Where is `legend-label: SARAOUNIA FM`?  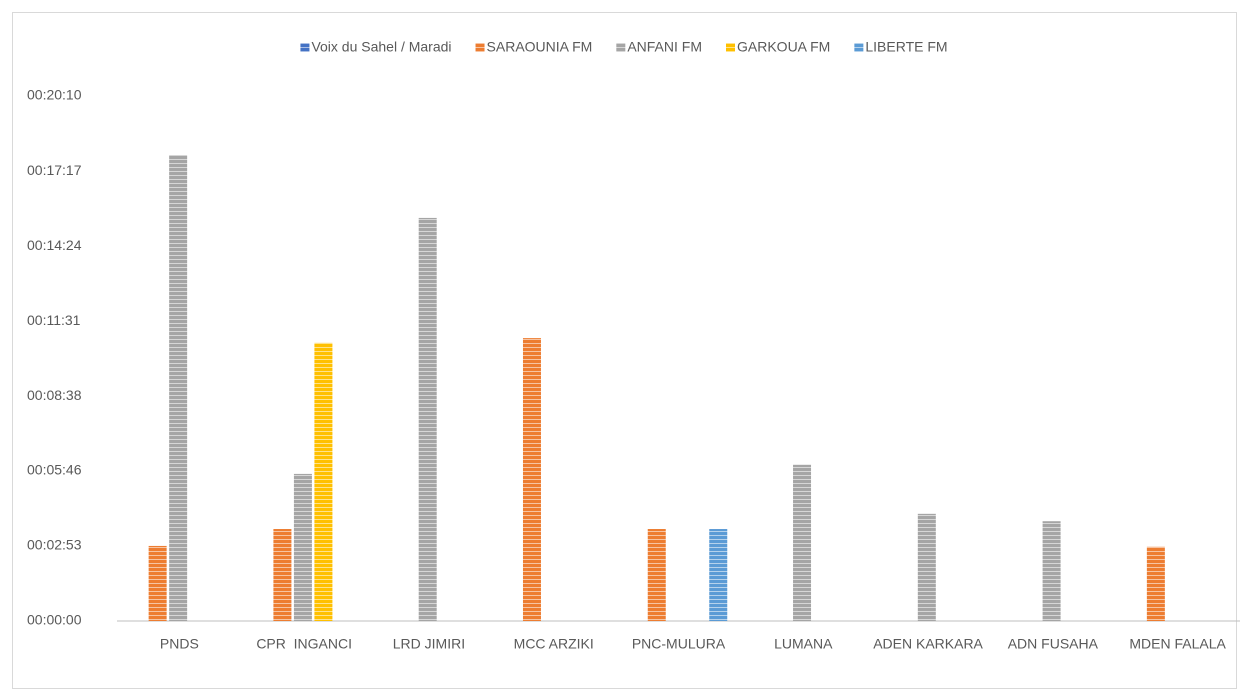
legend-label: SARAOUNIA FM is located at coordinates (540, 47).